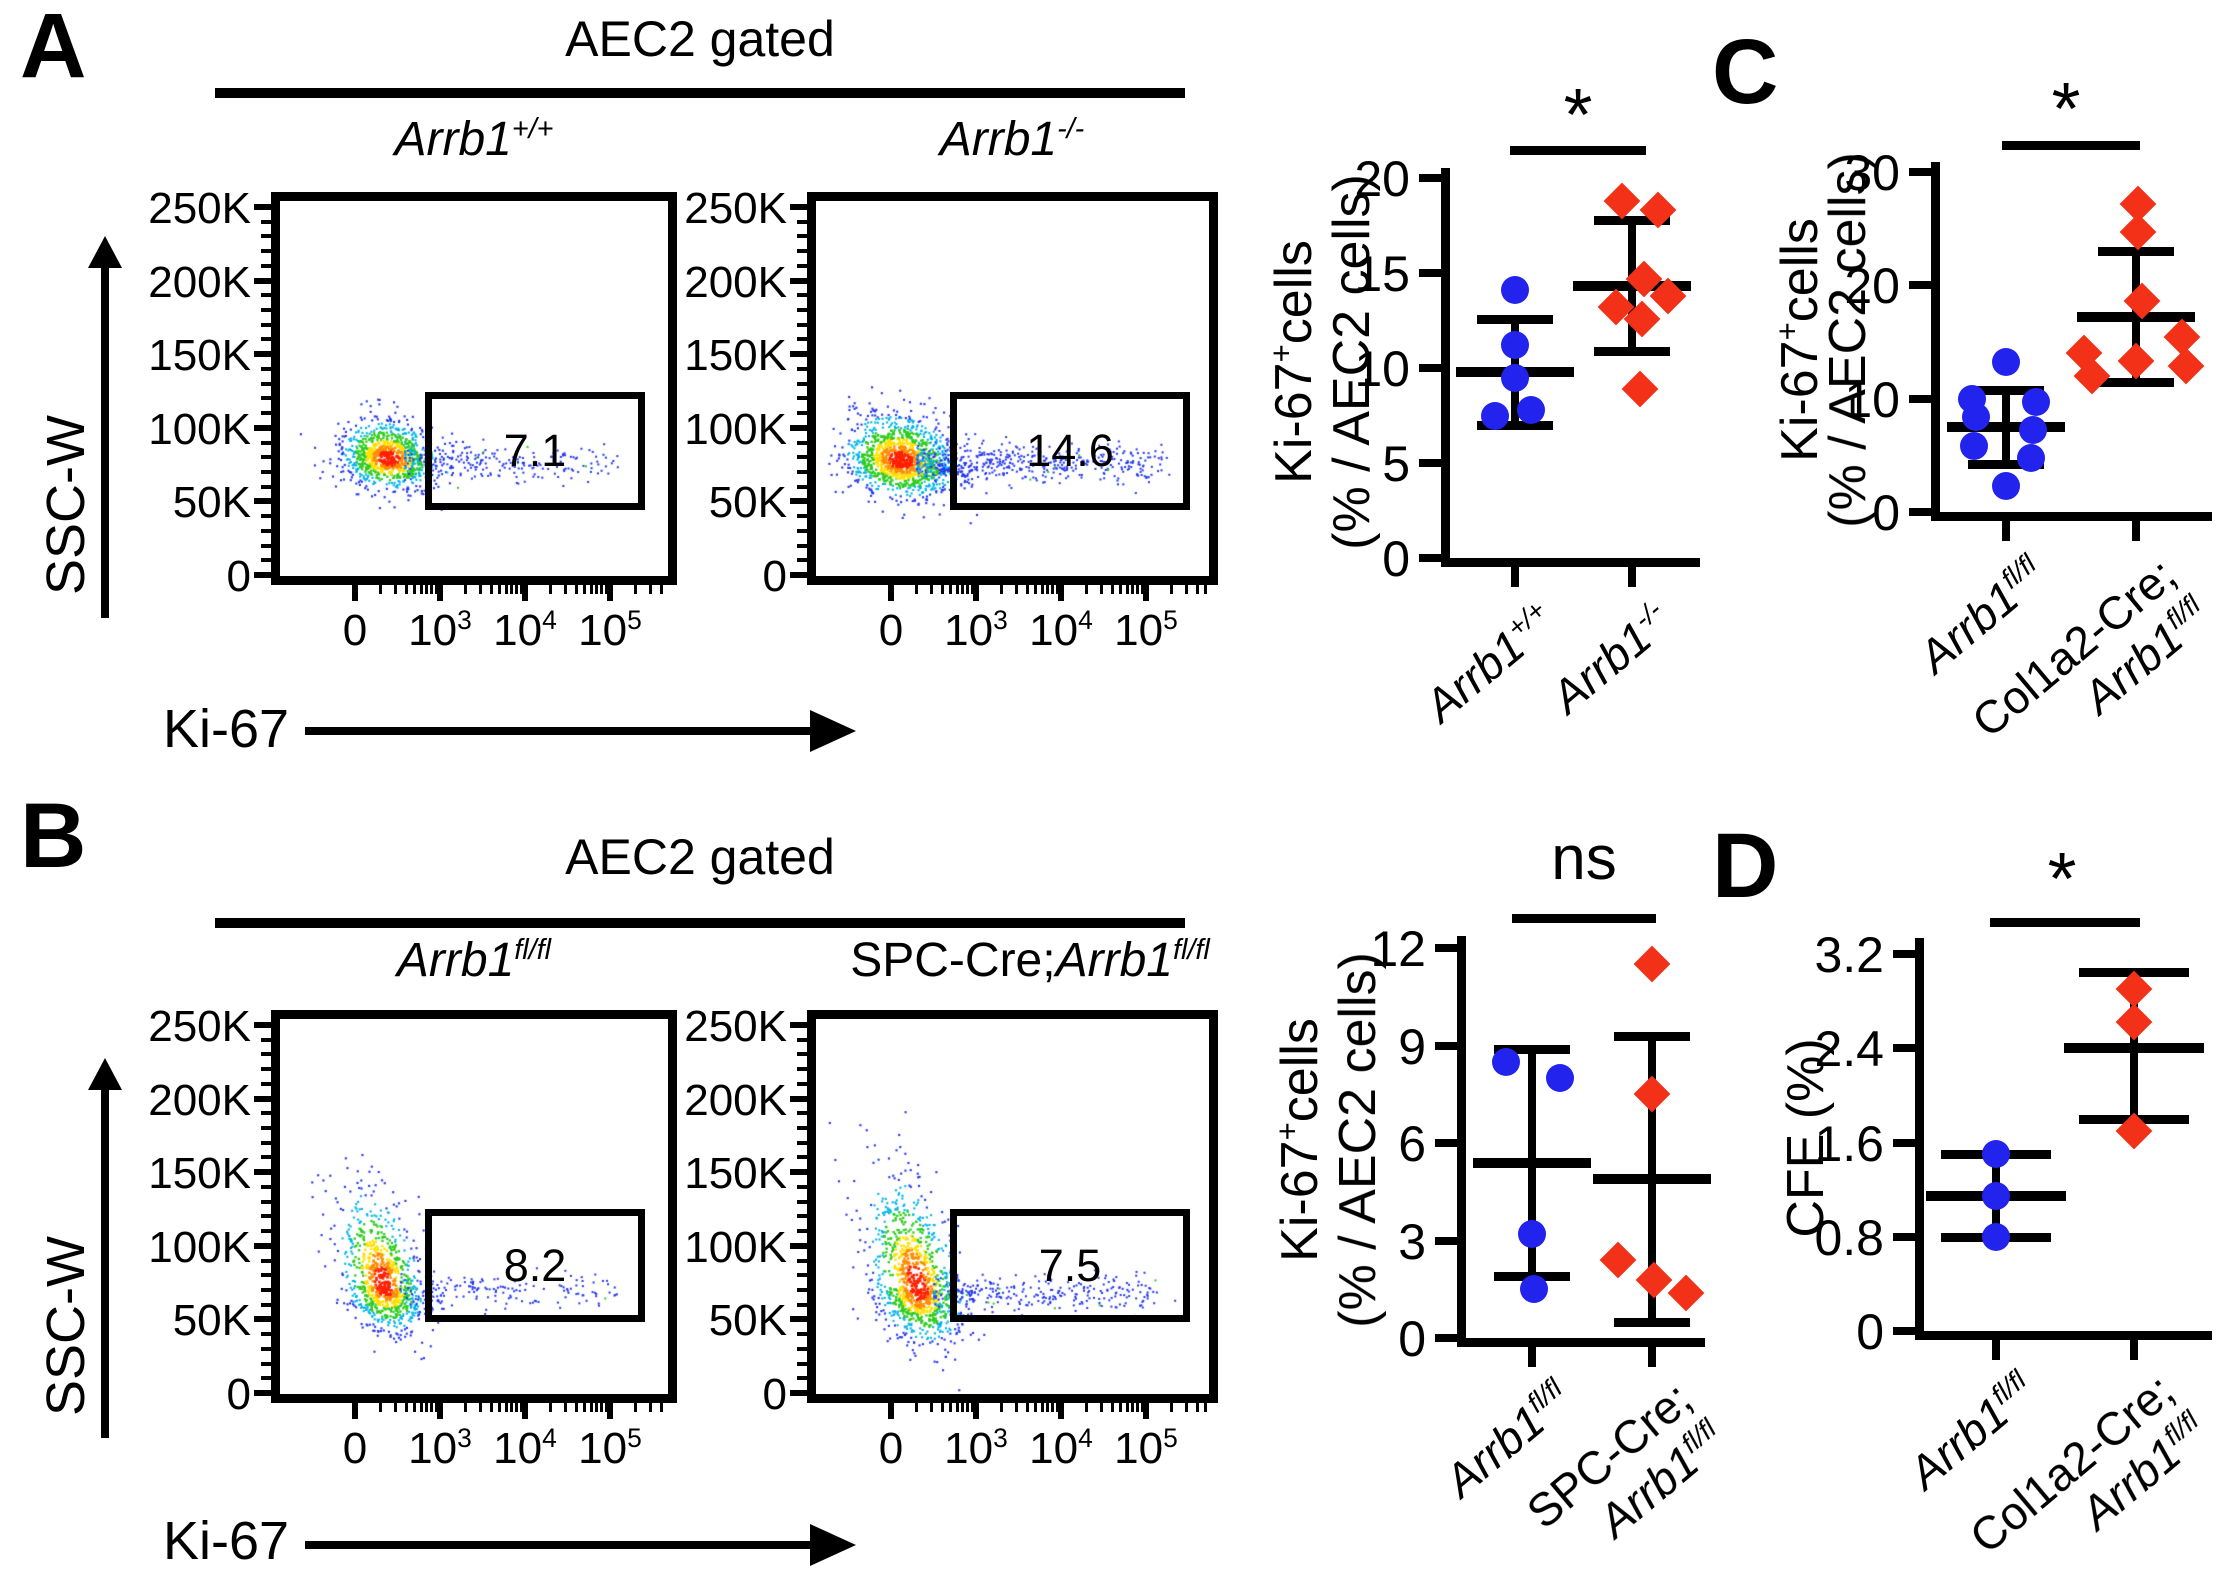  I want to click on scatter-y-tick-label: 3.2, so click(1849, 955).